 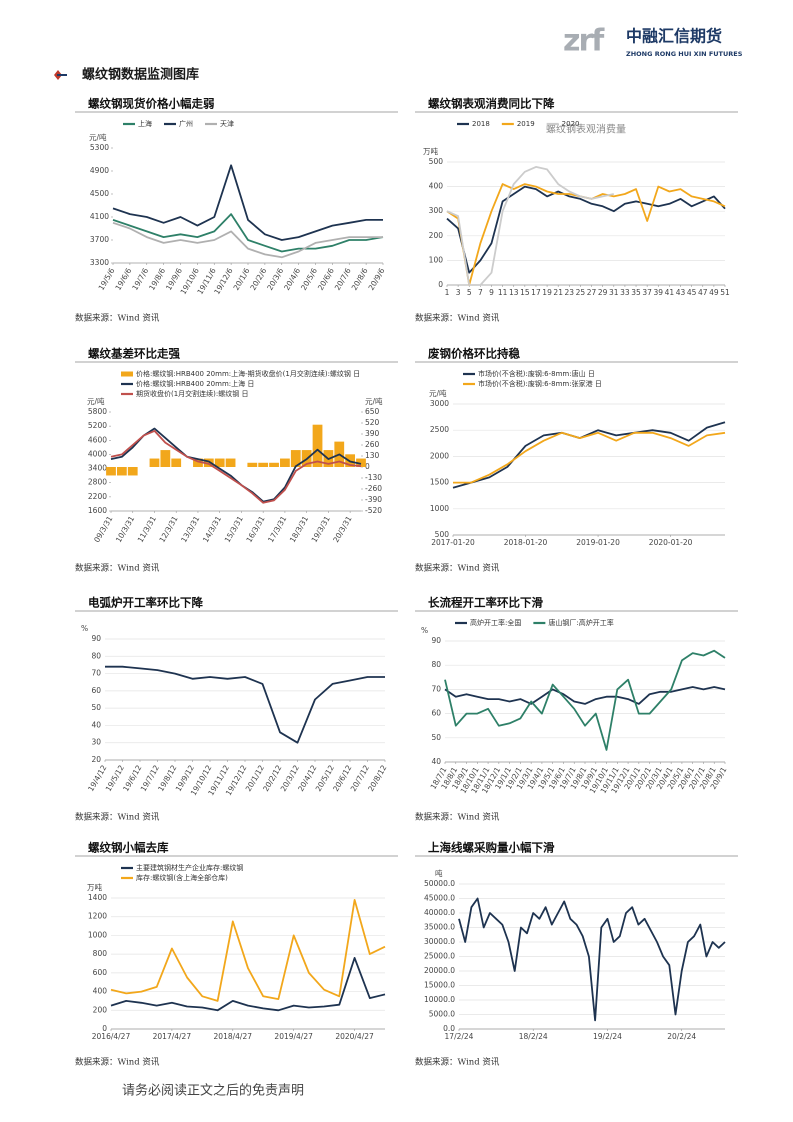 I want to click on y-tick-label: 5200, so click(x=97, y=425).